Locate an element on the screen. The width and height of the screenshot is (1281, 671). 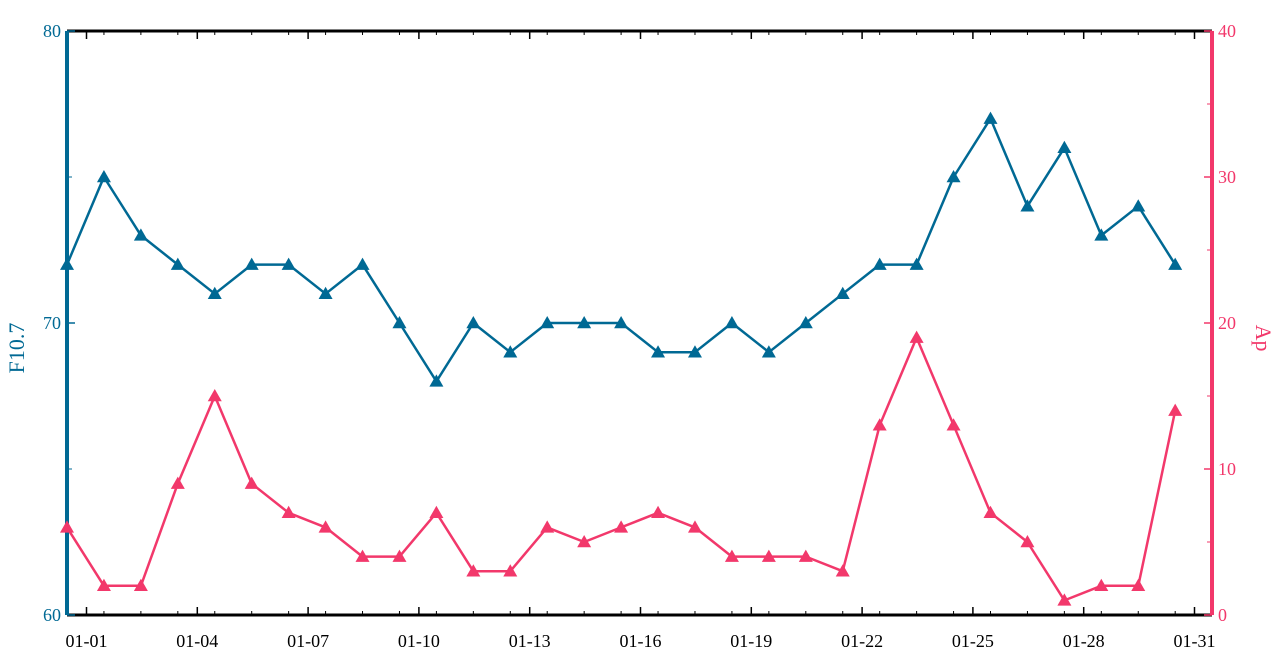
right-tick-label: 20 is located at coordinates (1227, 323).